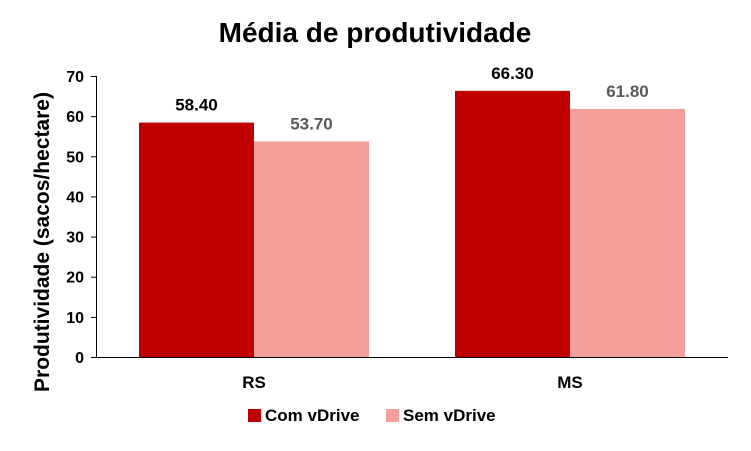  I want to click on x-category-label: MS, so click(570, 382).